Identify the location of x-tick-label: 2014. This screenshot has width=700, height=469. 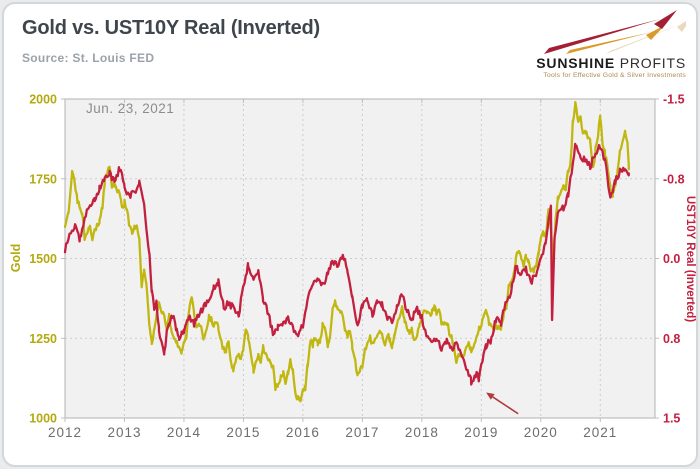
(184, 432).